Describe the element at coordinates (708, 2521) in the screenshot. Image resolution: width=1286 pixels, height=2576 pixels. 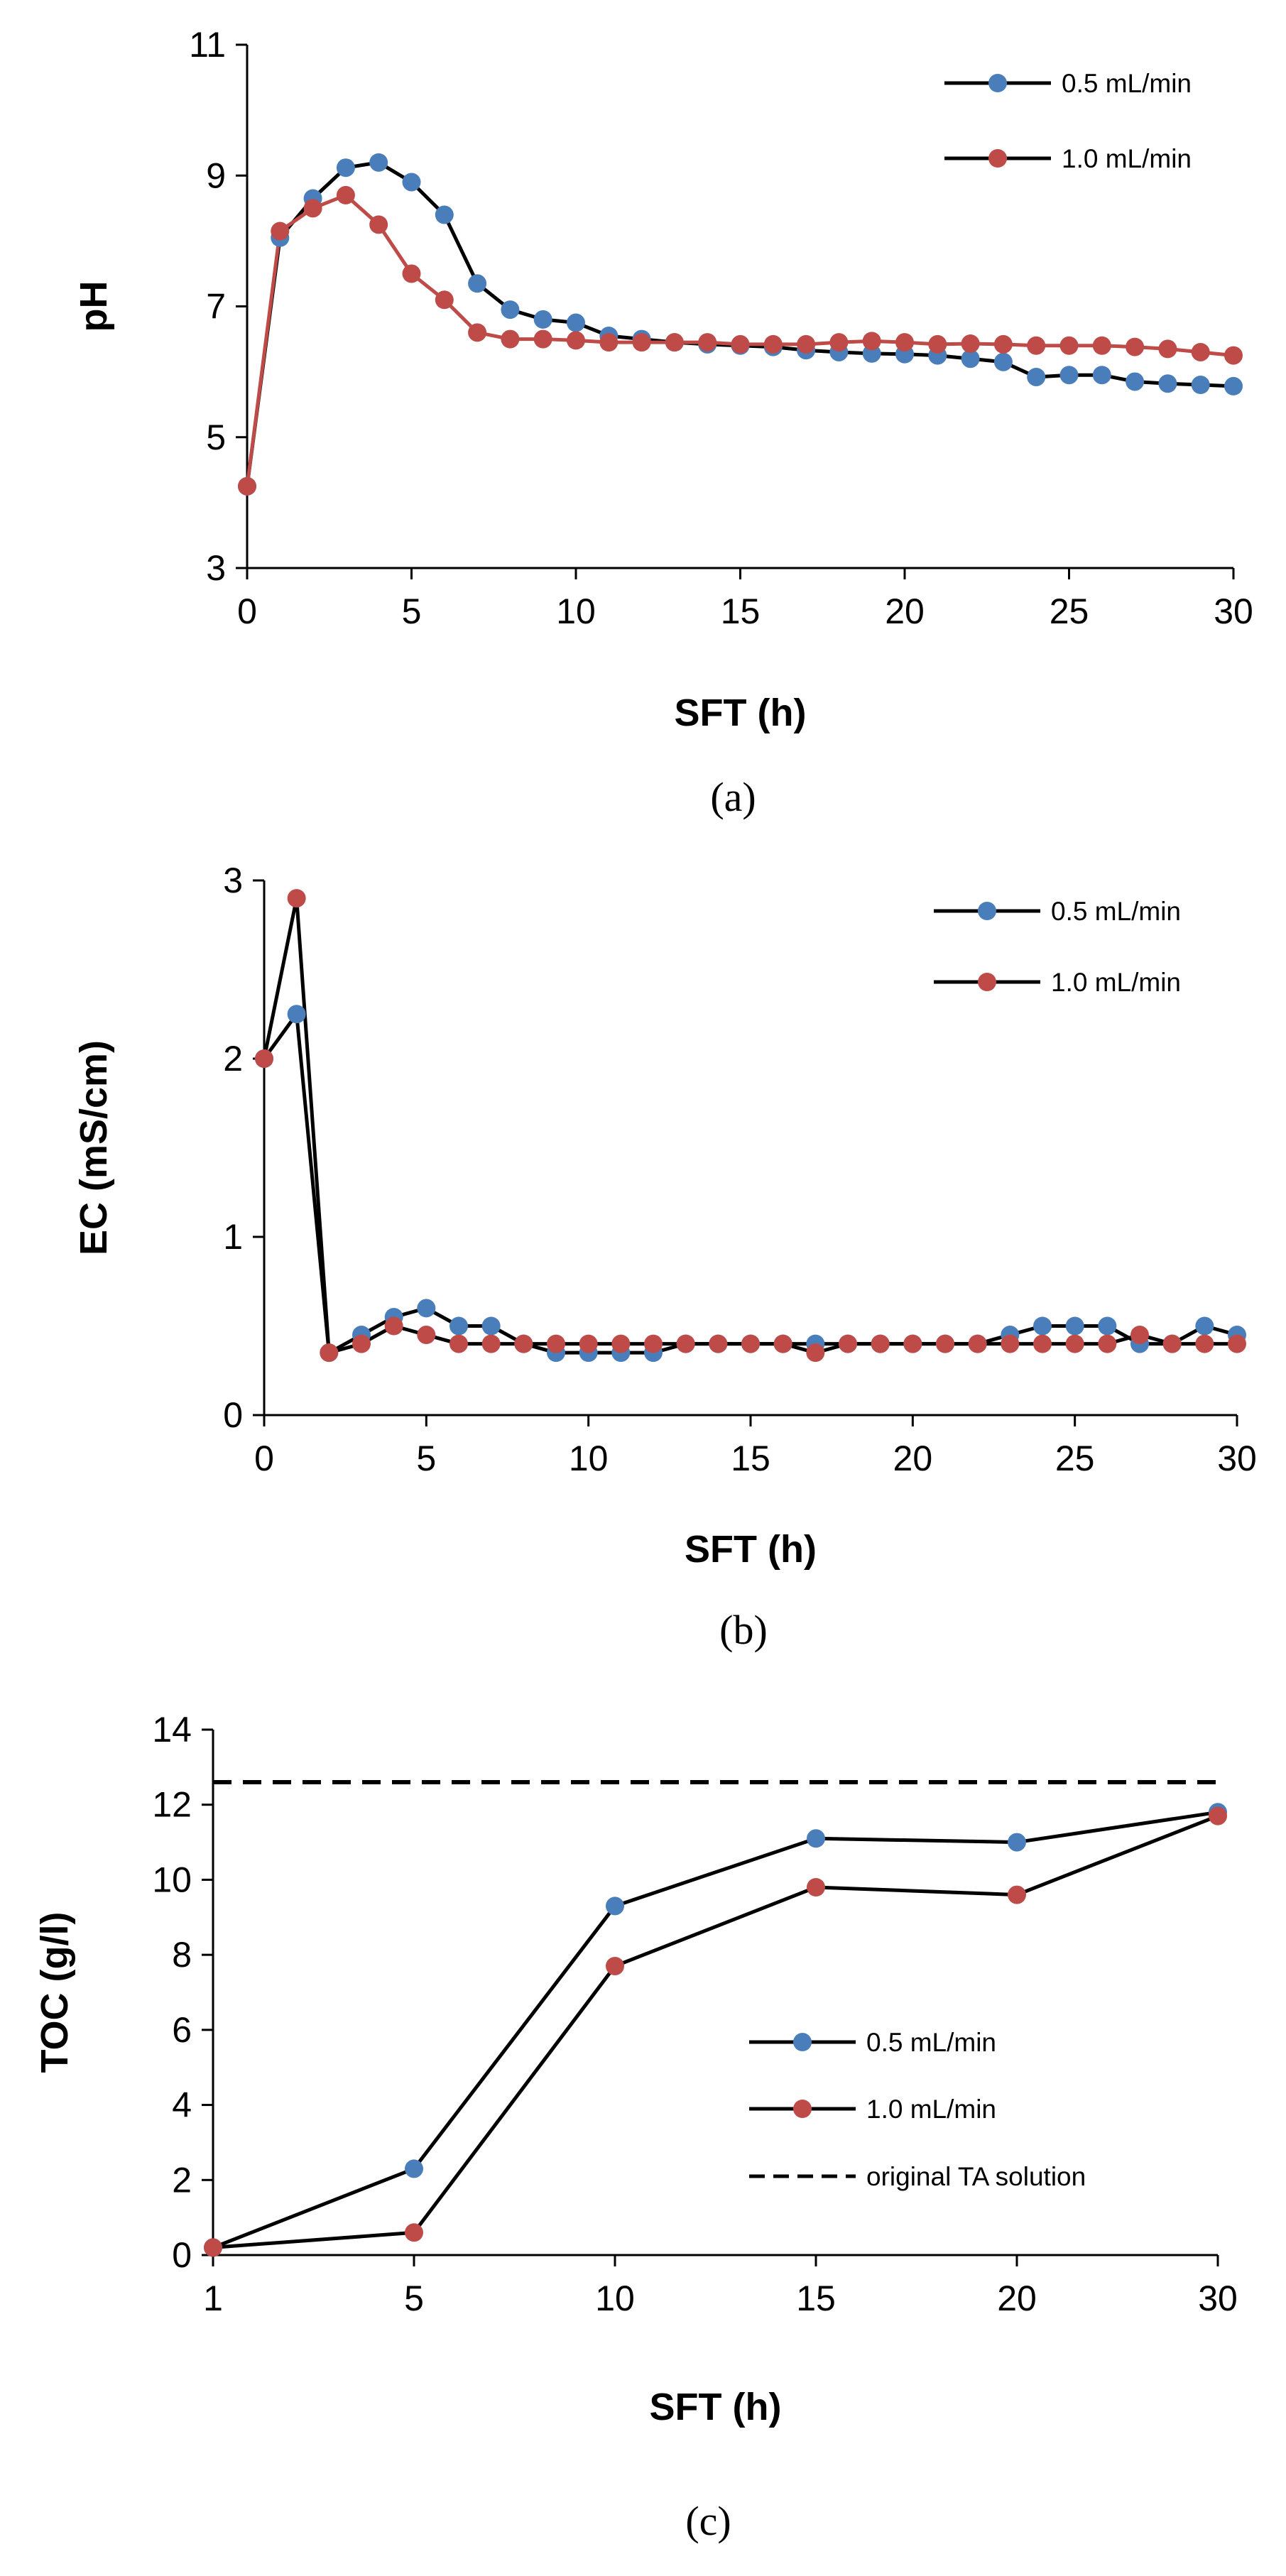
I see `caption: (c)` at that location.